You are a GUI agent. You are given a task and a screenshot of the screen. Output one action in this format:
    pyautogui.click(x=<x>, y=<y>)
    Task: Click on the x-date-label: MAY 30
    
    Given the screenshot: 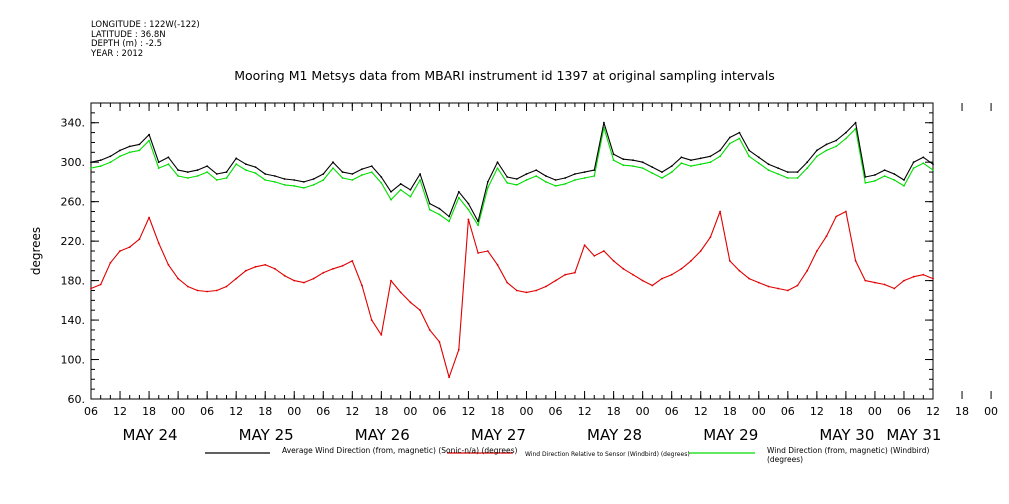 What is the action you would take?
    pyautogui.click(x=846, y=435)
    